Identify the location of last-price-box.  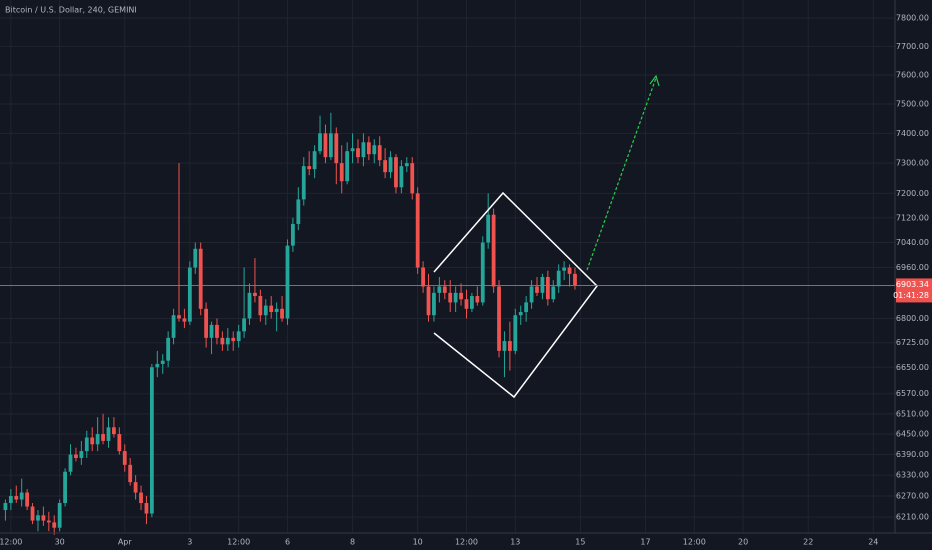
(914, 290).